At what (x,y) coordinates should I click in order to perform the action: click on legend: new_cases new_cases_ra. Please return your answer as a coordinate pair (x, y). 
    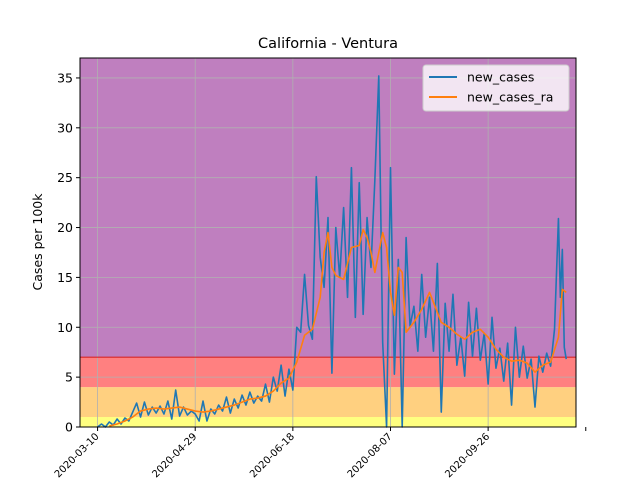
    Looking at the image, I should click on (496, 88).